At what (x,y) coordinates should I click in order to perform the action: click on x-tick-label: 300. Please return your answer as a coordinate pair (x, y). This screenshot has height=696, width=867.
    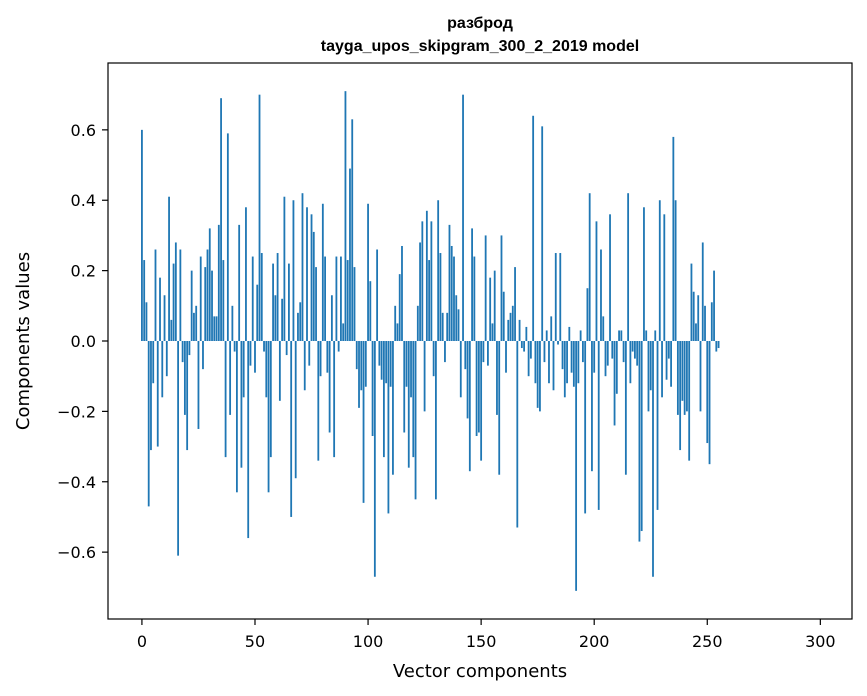
    Looking at the image, I should click on (820, 641).